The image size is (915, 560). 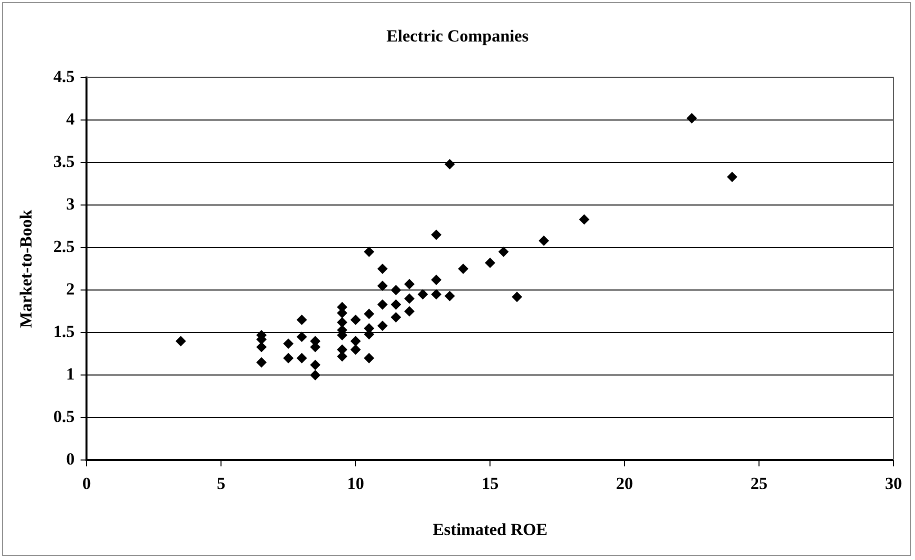 I want to click on x-axis-title: Estimated ROE, so click(x=490, y=530).